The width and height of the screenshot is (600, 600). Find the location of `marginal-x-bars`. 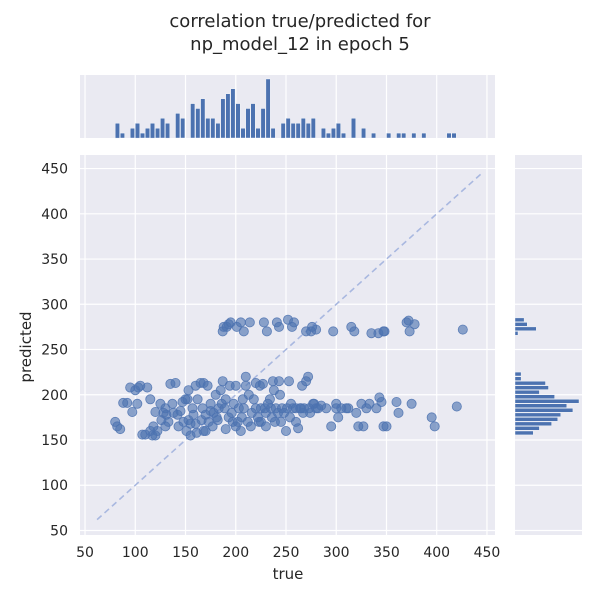

marginal-x-bars is located at coordinates (285, 108).